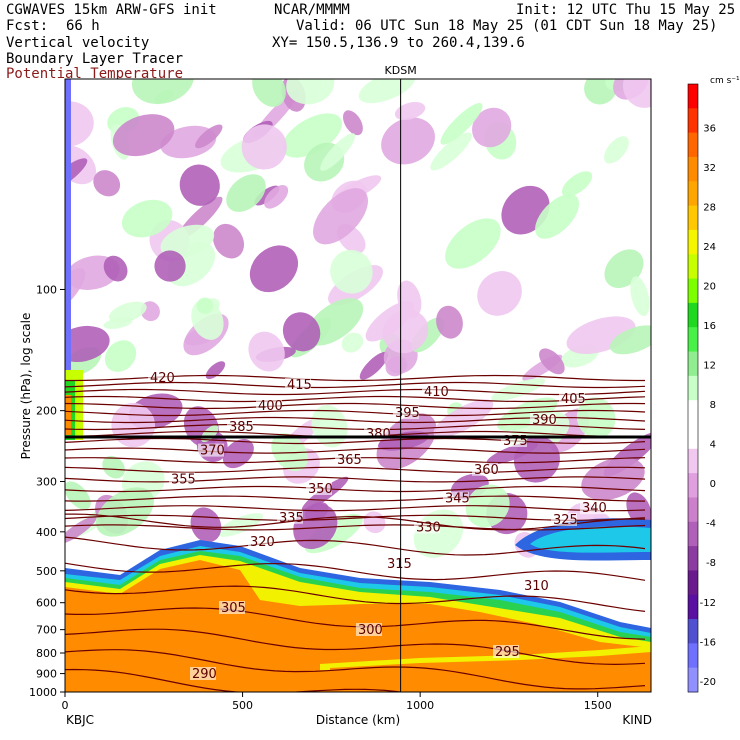 The width and height of the screenshot is (740, 740). I want to click on theta-contour-label: 410, so click(436, 392).